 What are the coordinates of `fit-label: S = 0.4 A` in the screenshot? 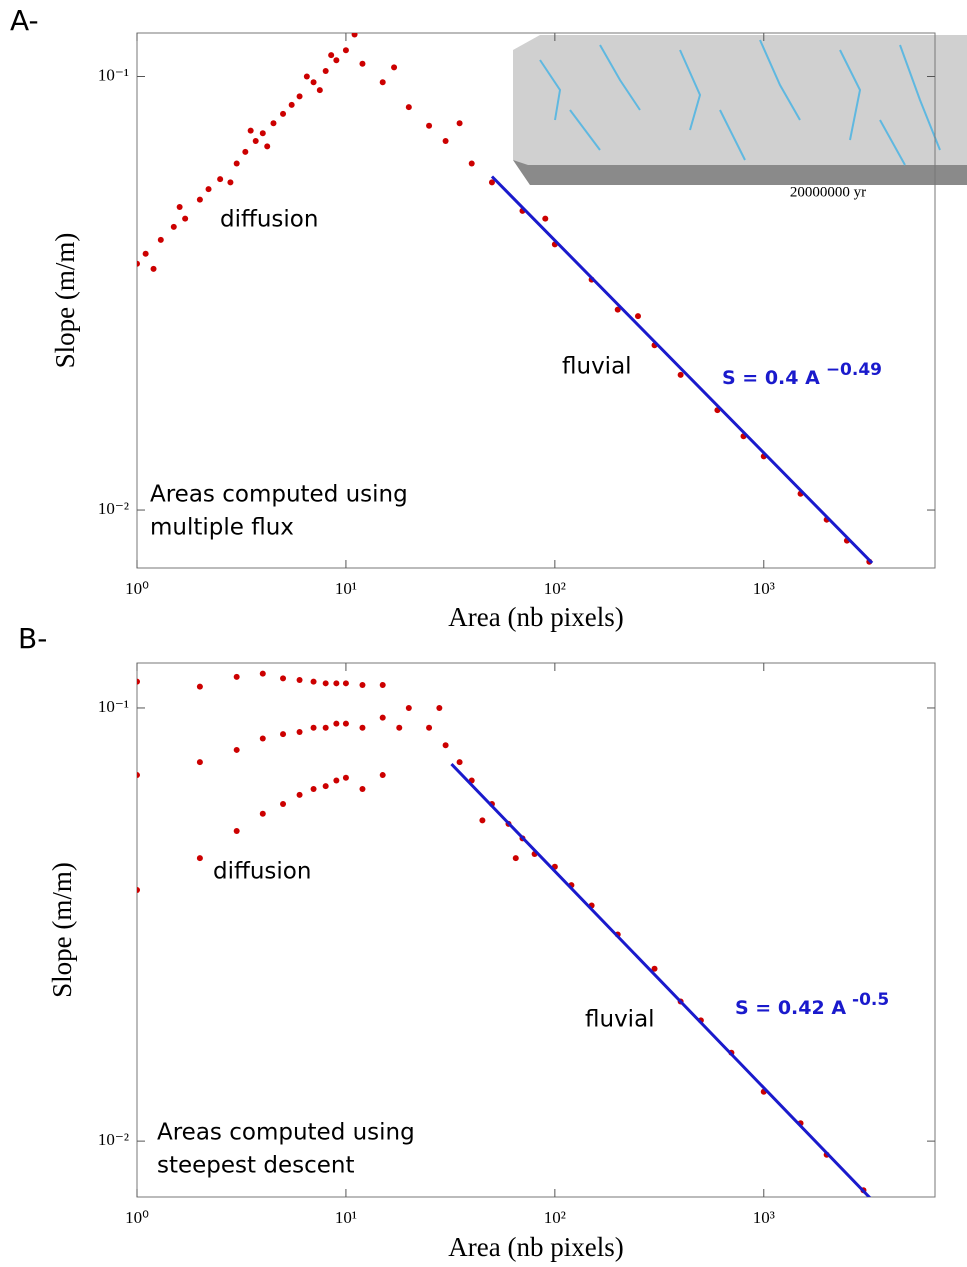 It's located at (771, 378).